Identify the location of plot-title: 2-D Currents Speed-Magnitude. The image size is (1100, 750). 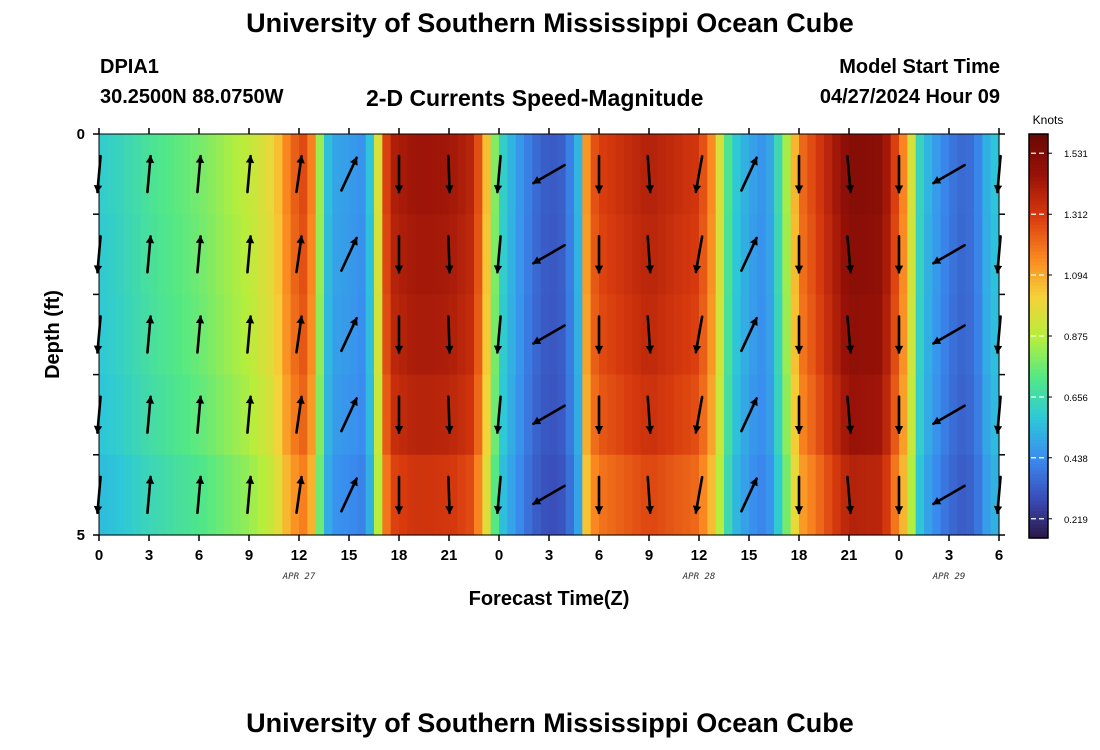
(535, 98).